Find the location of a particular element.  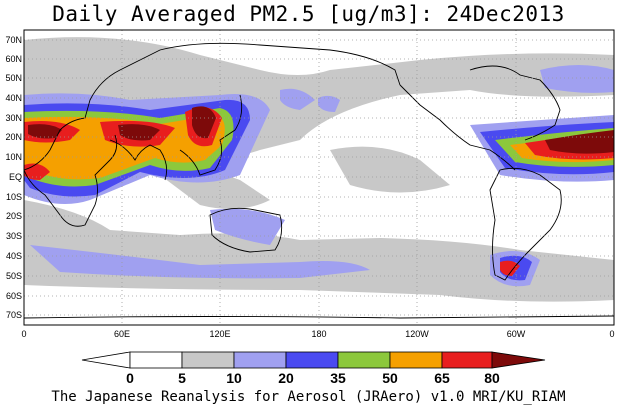

lat-label: EQ is located at coordinates (15, 177).